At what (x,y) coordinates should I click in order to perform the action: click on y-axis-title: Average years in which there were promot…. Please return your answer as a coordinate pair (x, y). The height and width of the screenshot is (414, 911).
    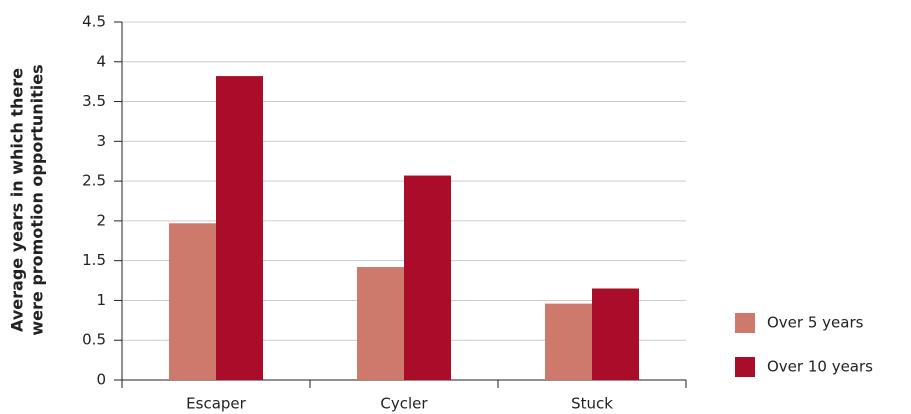
    Looking at the image, I should click on (27, 199).